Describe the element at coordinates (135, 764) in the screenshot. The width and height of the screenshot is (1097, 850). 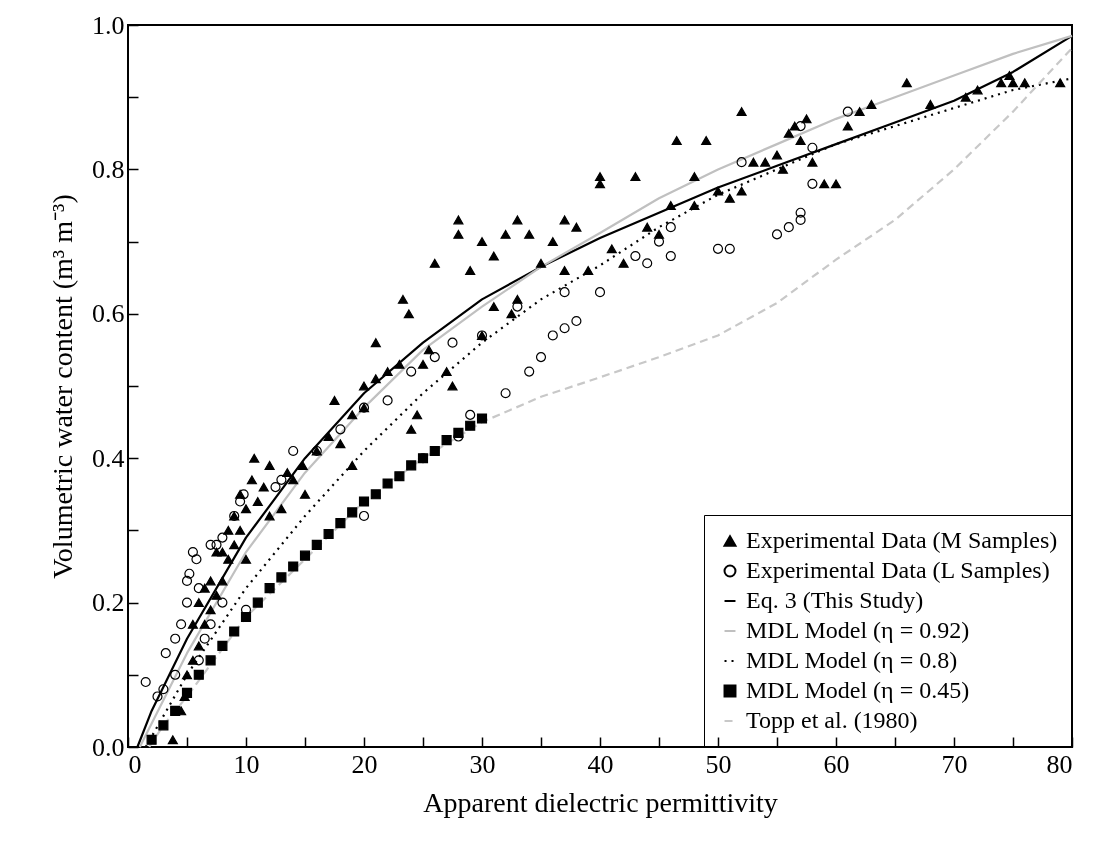
I see `x-tick-label: 0` at that location.